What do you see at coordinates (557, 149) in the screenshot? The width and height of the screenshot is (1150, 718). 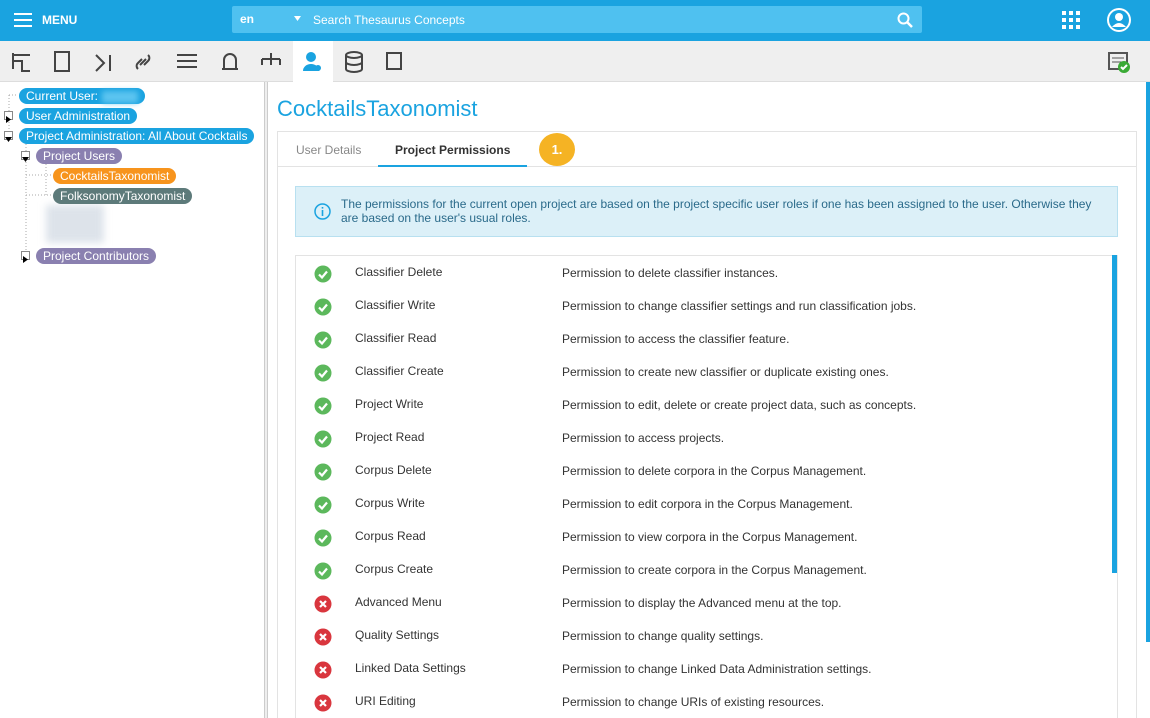 I see `step-badge: 1.` at bounding box center [557, 149].